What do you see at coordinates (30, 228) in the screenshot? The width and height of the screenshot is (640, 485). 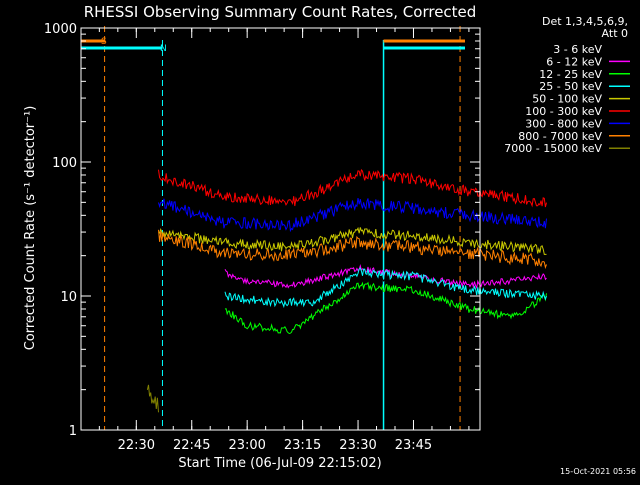 I see `y-axis-label: Corrected Count Rate (s⁻¹ detector⁻¹)` at bounding box center [30, 228].